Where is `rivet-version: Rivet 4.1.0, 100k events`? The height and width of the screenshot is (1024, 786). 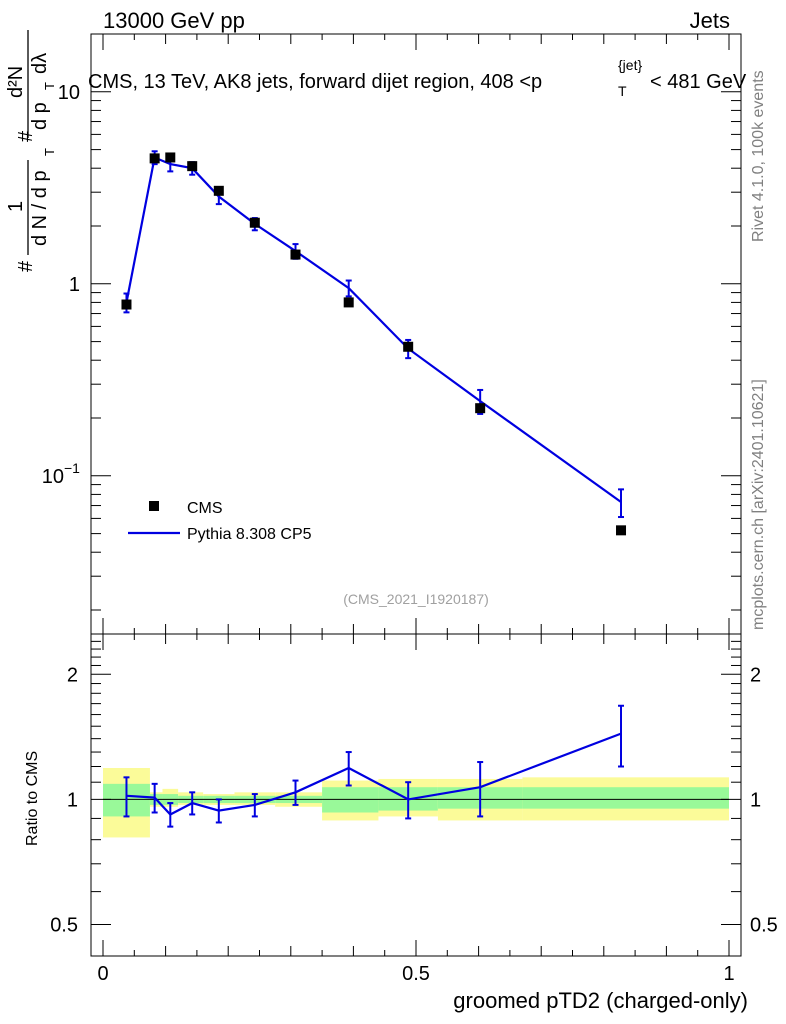
rivet-version: Rivet 4.1.0, 100k events is located at coordinates (758, 156).